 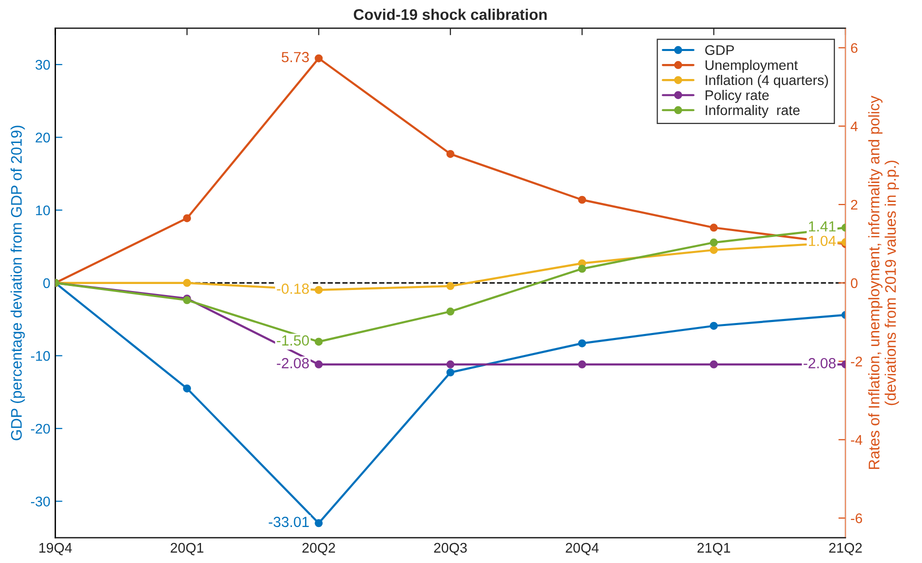 I want to click on y2-axis-title: Rates of Inflation, unemployment, informality and policy (deviations from 2019 values in p.p.), so click(x=883, y=282).